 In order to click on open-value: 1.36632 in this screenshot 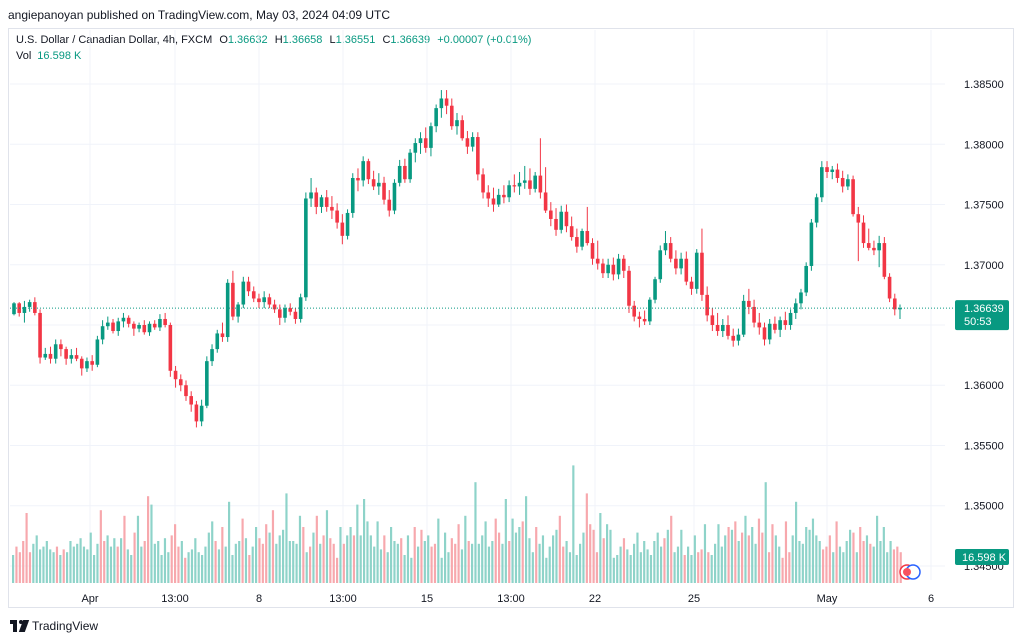, I will do `click(247, 40)`.